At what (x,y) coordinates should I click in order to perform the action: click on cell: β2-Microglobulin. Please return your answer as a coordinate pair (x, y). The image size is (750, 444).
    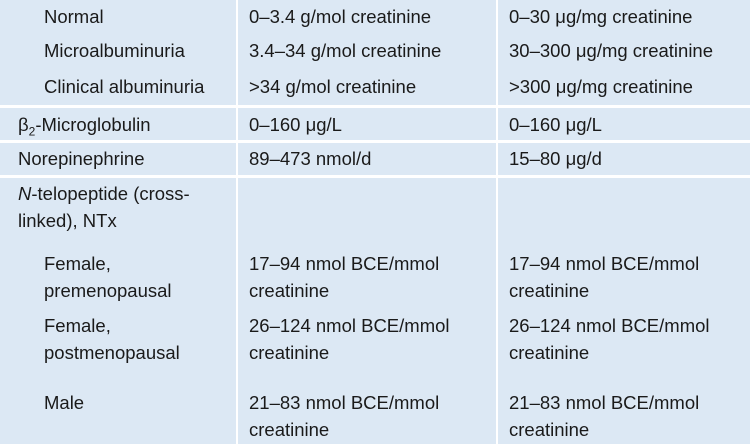
    Looking at the image, I should click on (125, 124).